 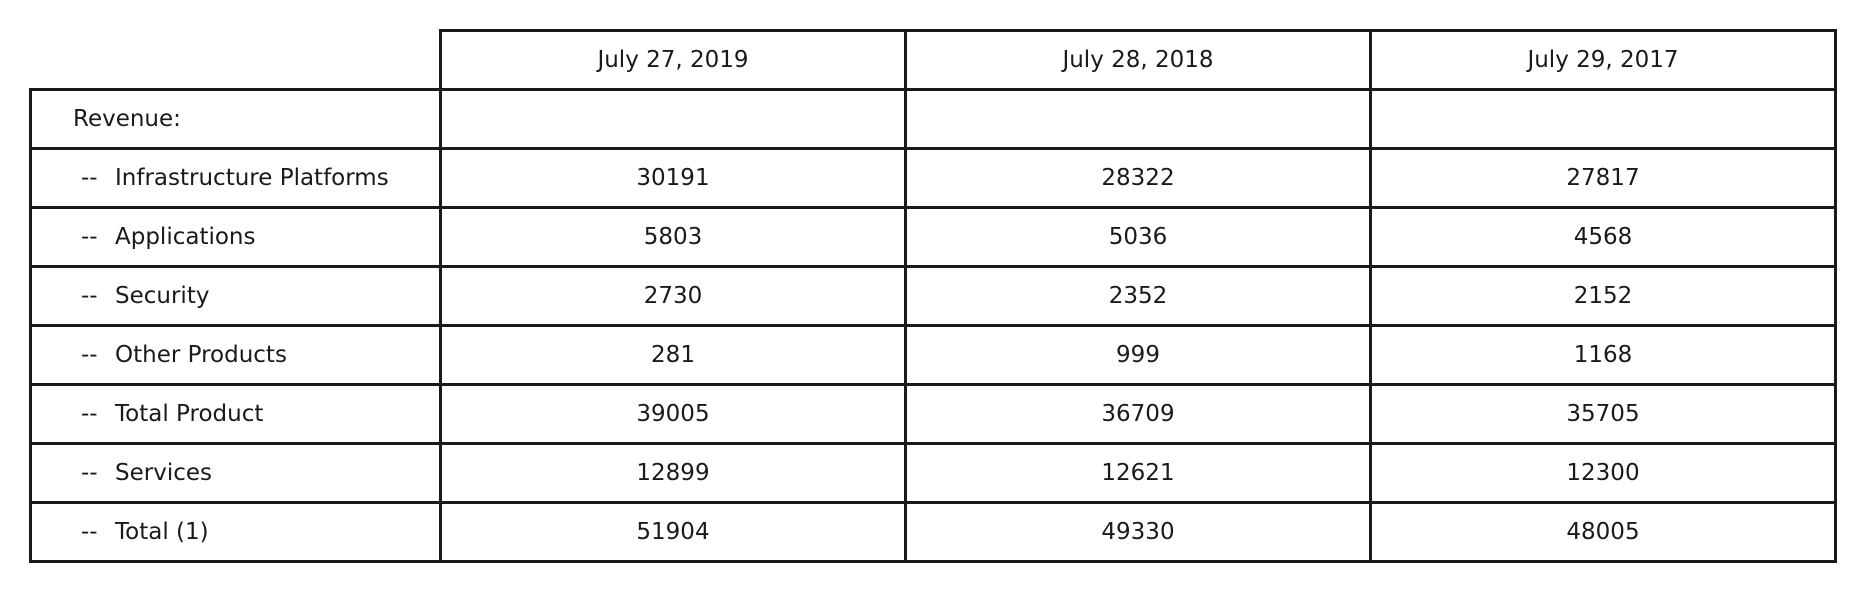 What do you see at coordinates (252, 178) in the screenshot?
I see `row-label-text: Infrastructure Platforms` at bounding box center [252, 178].